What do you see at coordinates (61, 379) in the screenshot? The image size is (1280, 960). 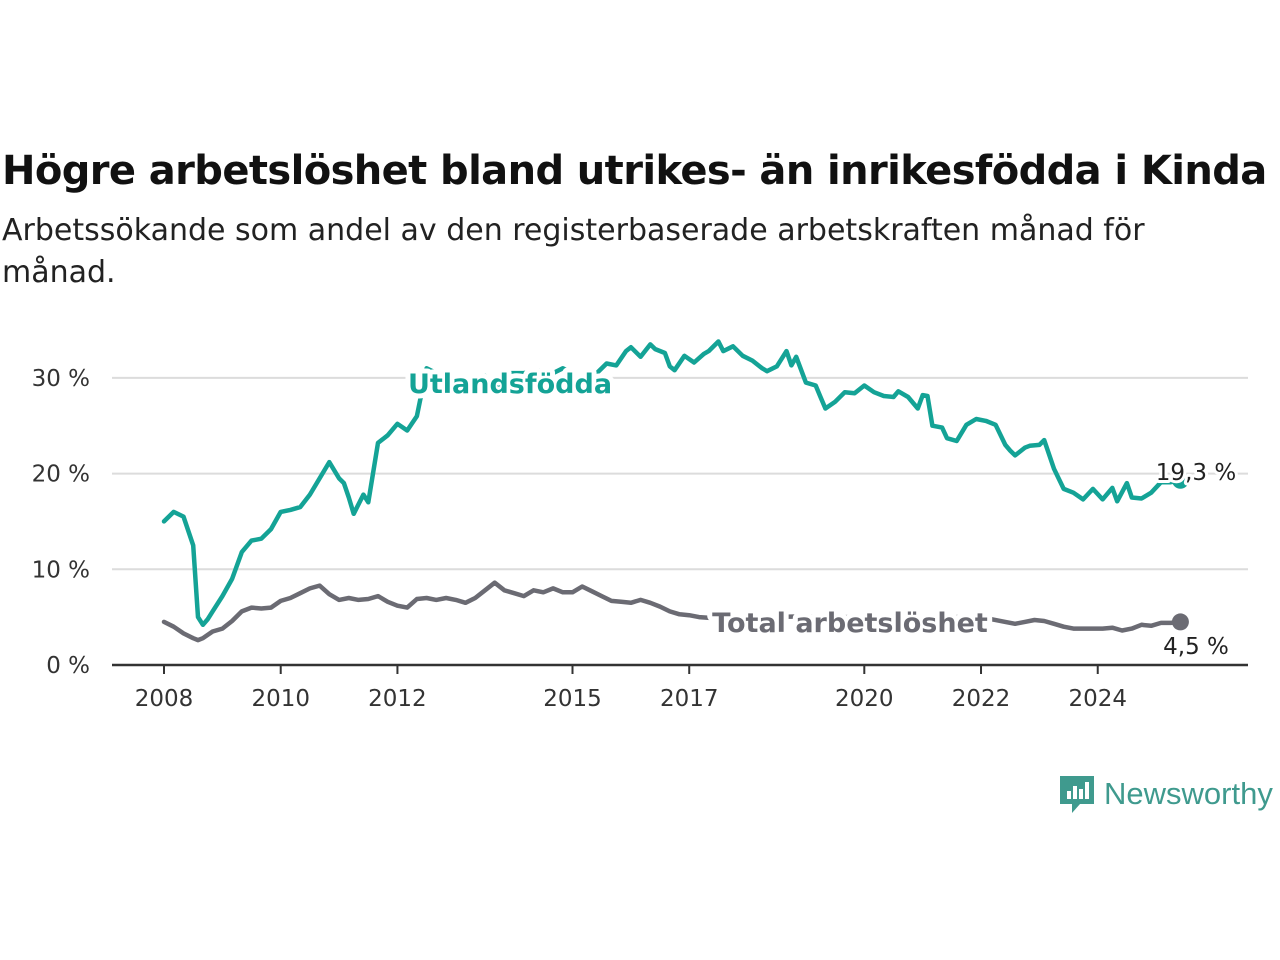 I see `y-tick-label: 30 %` at bounding box center [61, 379].